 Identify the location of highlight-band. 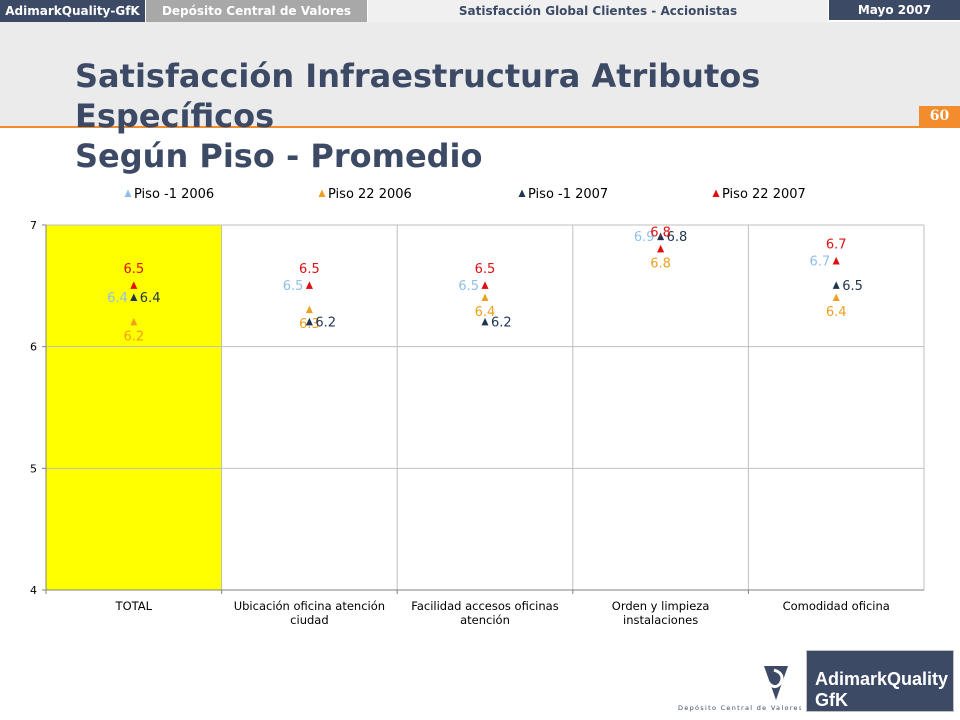
(134, 407).